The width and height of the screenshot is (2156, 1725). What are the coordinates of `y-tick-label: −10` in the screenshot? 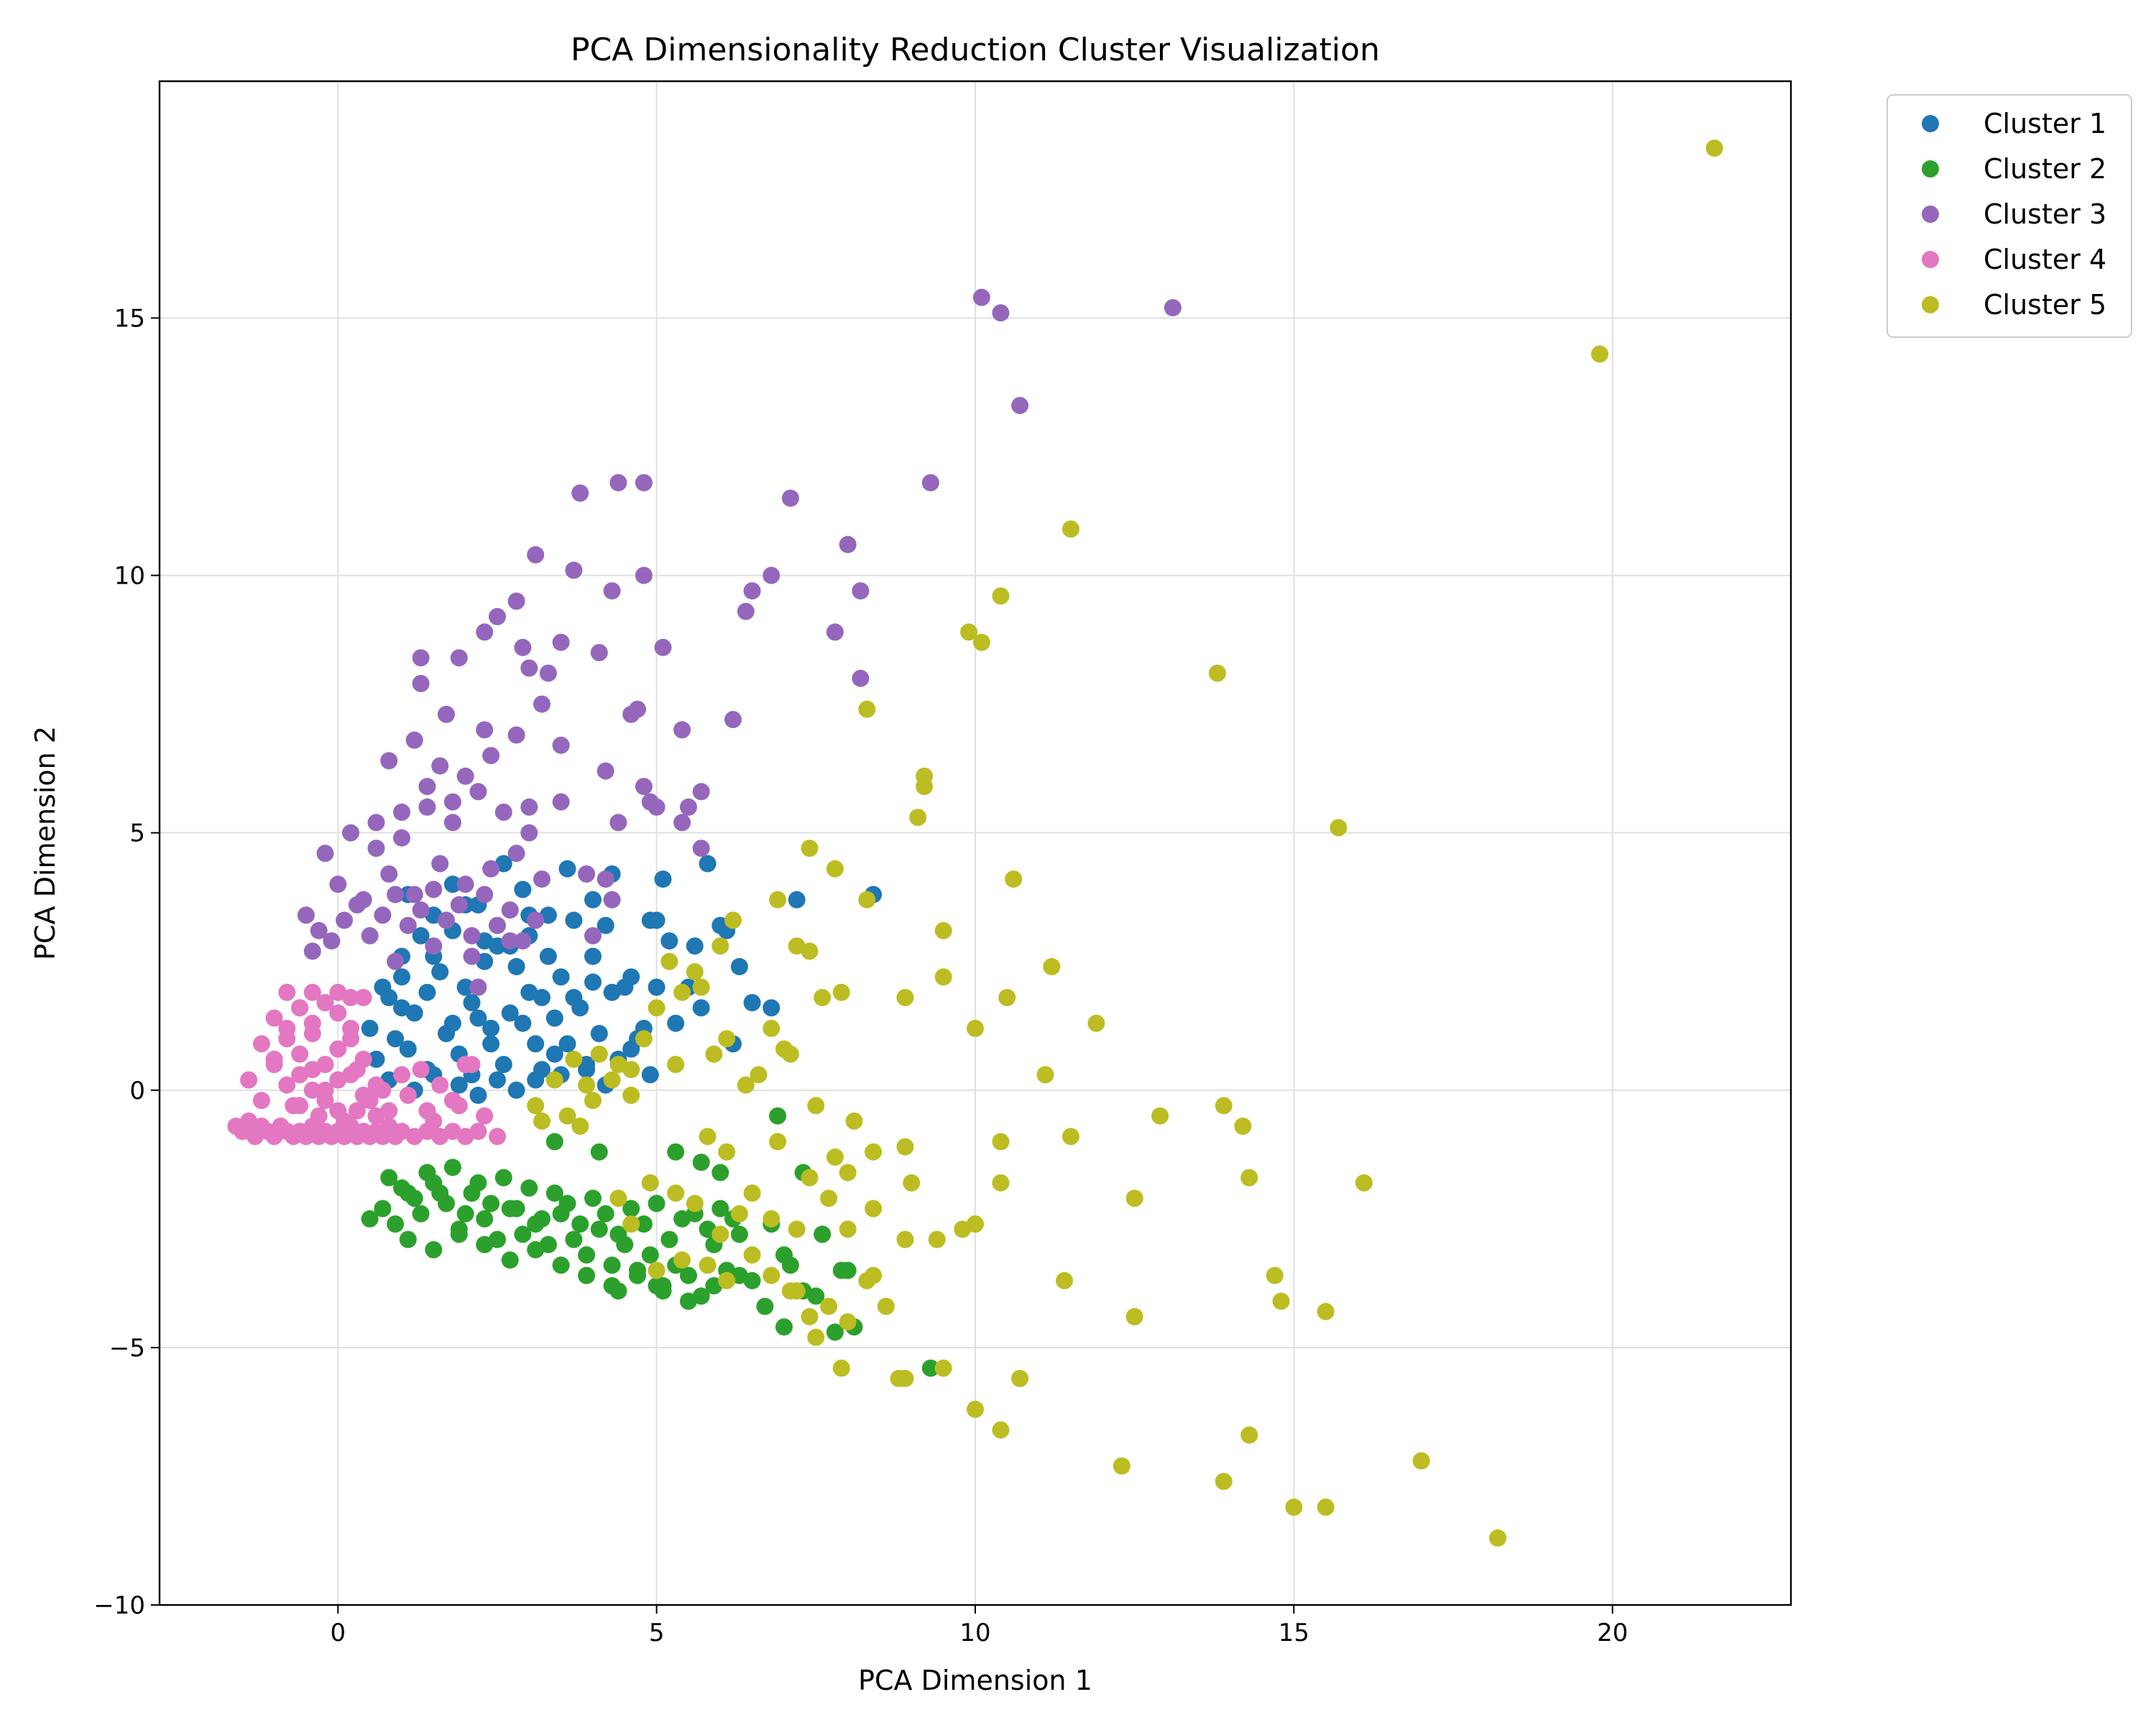 It's located at (119, 1605).